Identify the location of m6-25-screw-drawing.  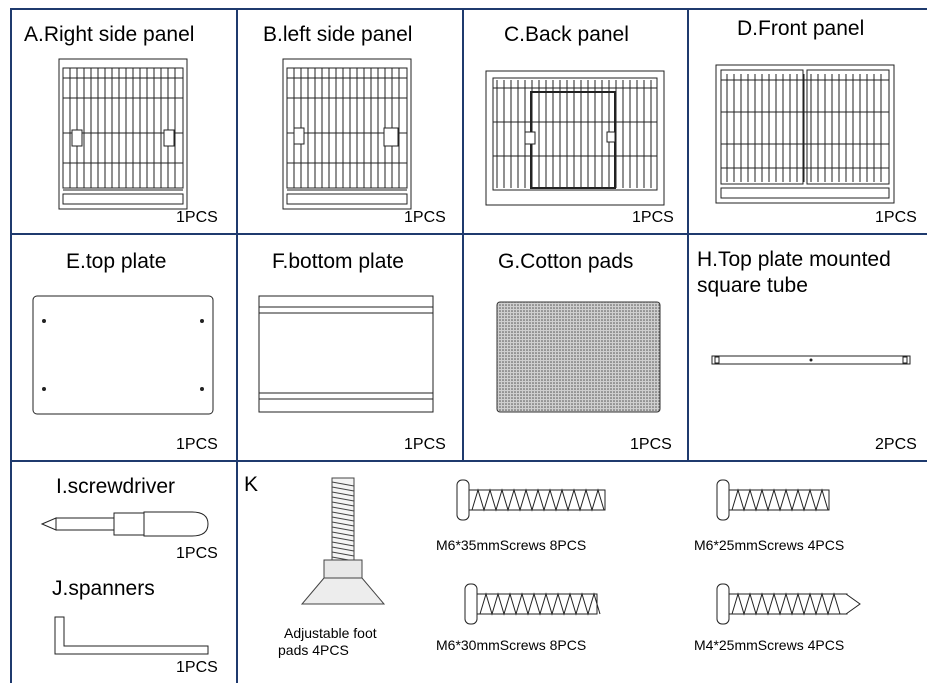
(786, 500).